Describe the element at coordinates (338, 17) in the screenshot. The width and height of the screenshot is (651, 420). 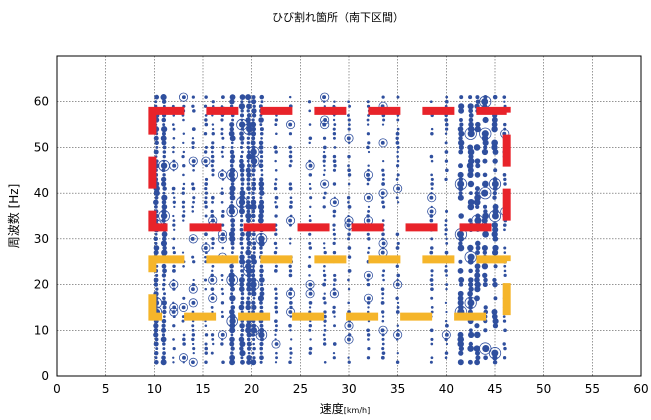
I see `chart-title: ひび割れ箇所（南下区間）` at that location.